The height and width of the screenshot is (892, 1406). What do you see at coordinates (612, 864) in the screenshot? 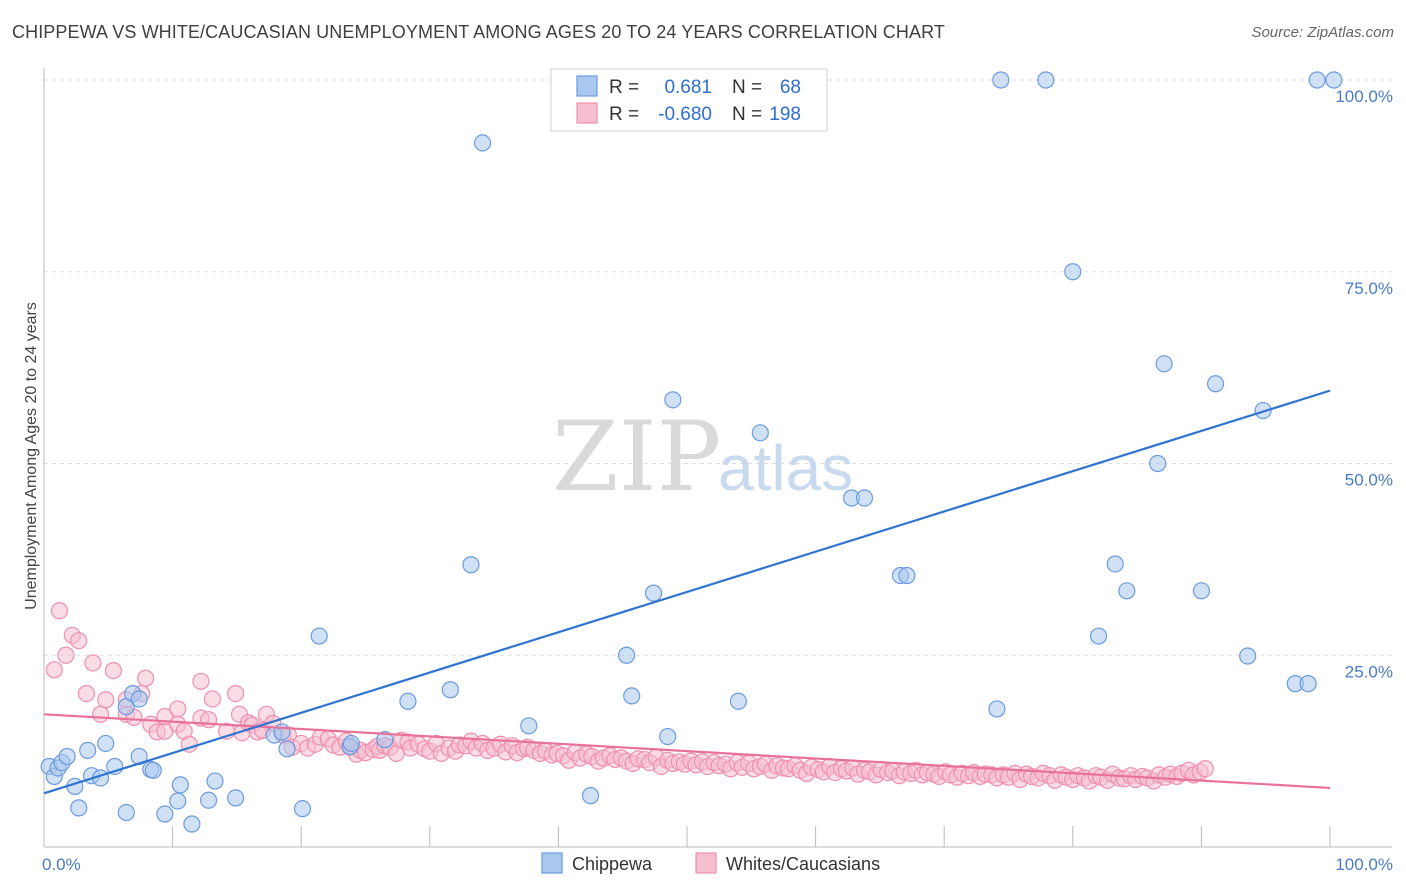
I see `bottom-legend-chippewa: Chippewa` at bounding box center [612, 864].